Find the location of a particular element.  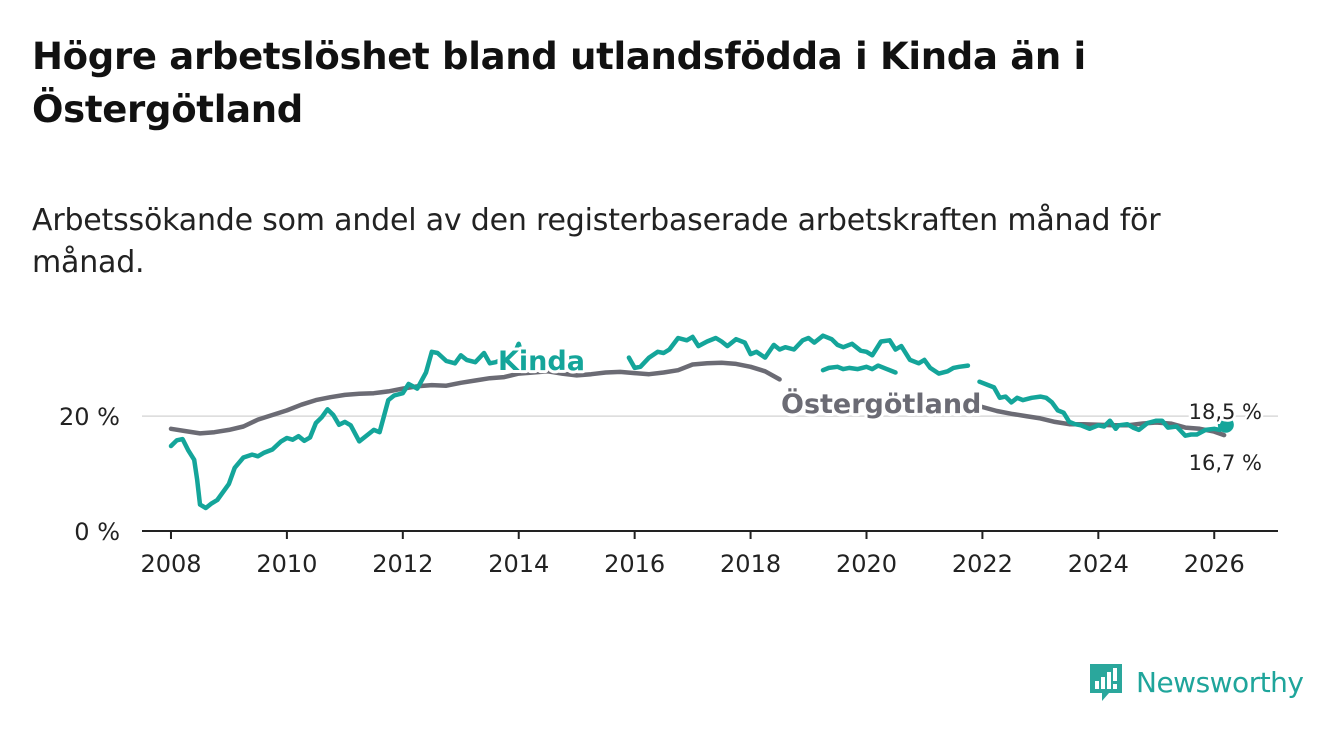

newsworthy-logo-icon is located at coordinates (1106, 682).